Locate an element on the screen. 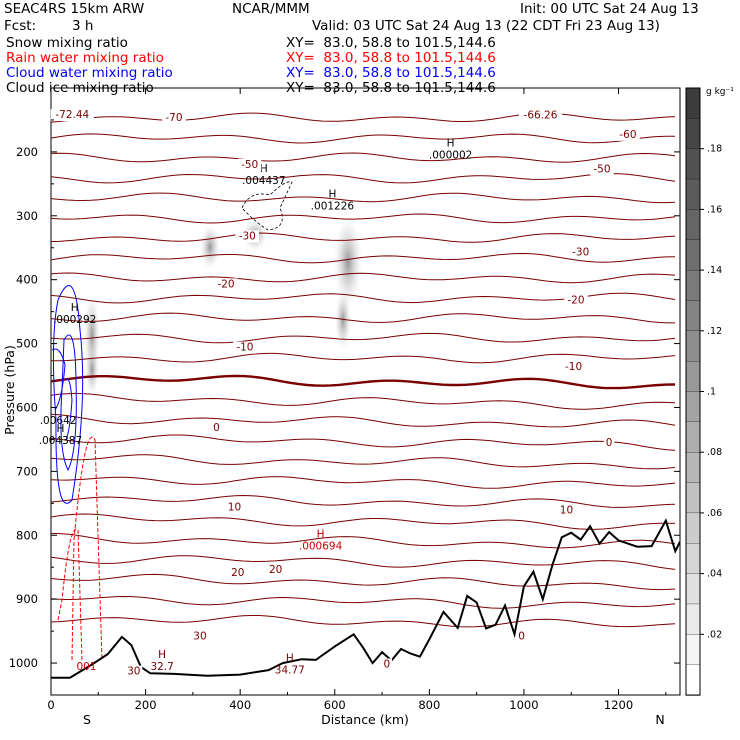 The height and width of the screenshot is (740, 740). init-time: Init: 00 UTC Sat 24 Aug 13 is located at coordinates (609, 9).